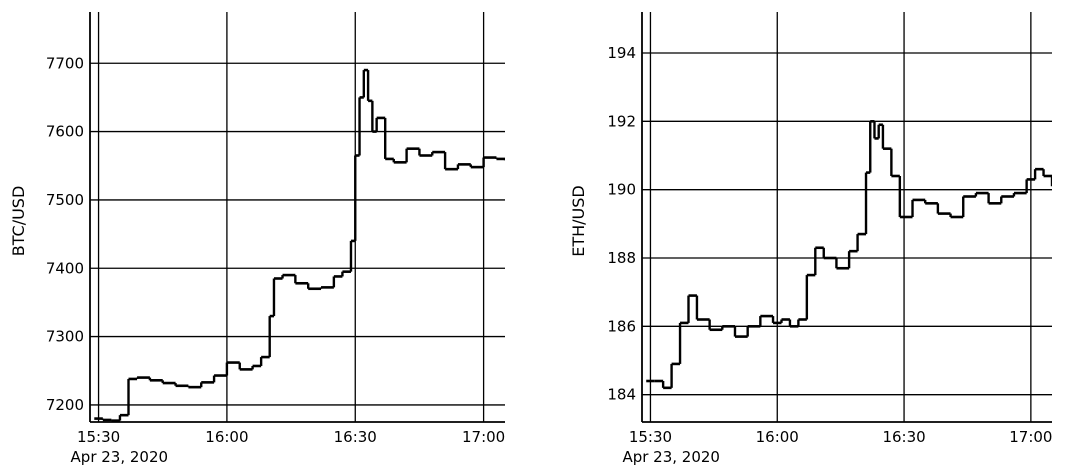  I want to click on y-tick-label: 194, so click(621, 53).